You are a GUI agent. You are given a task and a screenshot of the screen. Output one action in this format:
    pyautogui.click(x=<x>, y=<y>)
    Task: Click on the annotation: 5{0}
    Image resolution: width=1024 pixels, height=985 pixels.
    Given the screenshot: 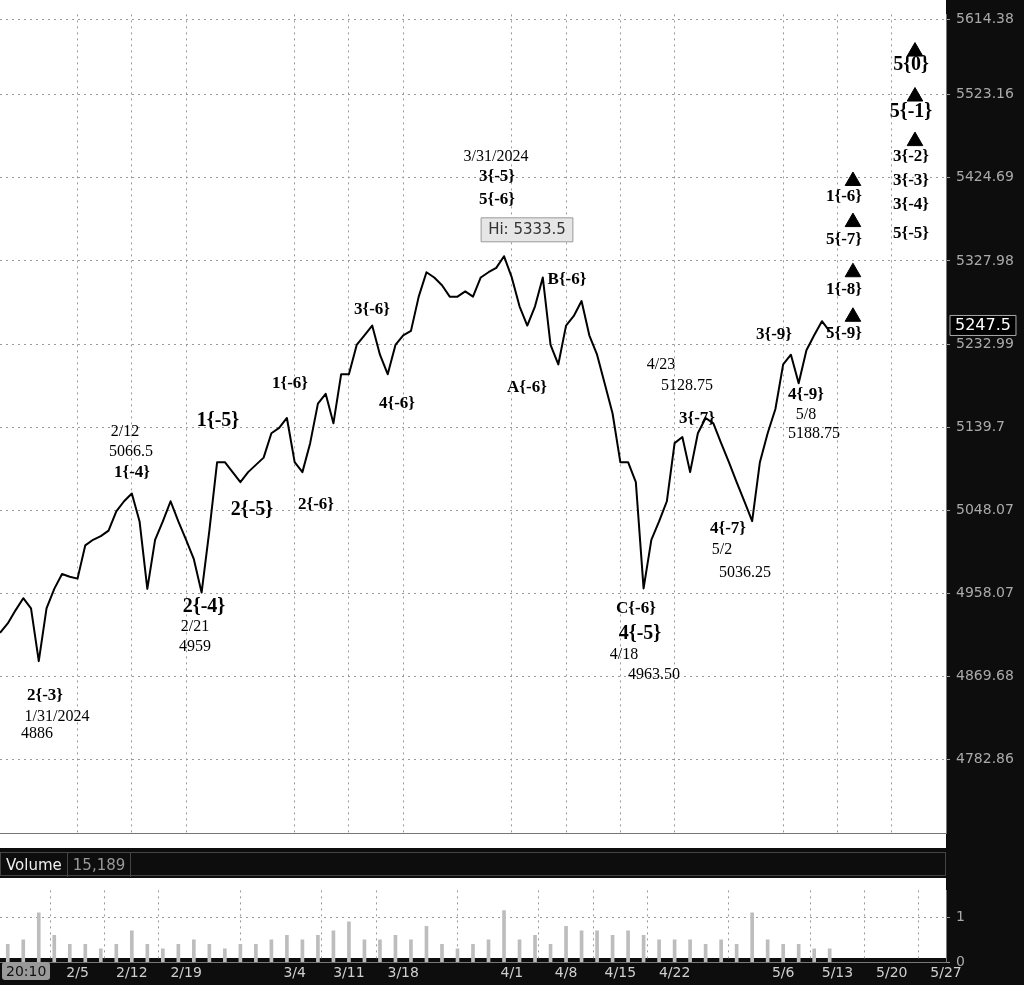 What is the action you would take?
    pyautogui.click(x=911, y=62)
    